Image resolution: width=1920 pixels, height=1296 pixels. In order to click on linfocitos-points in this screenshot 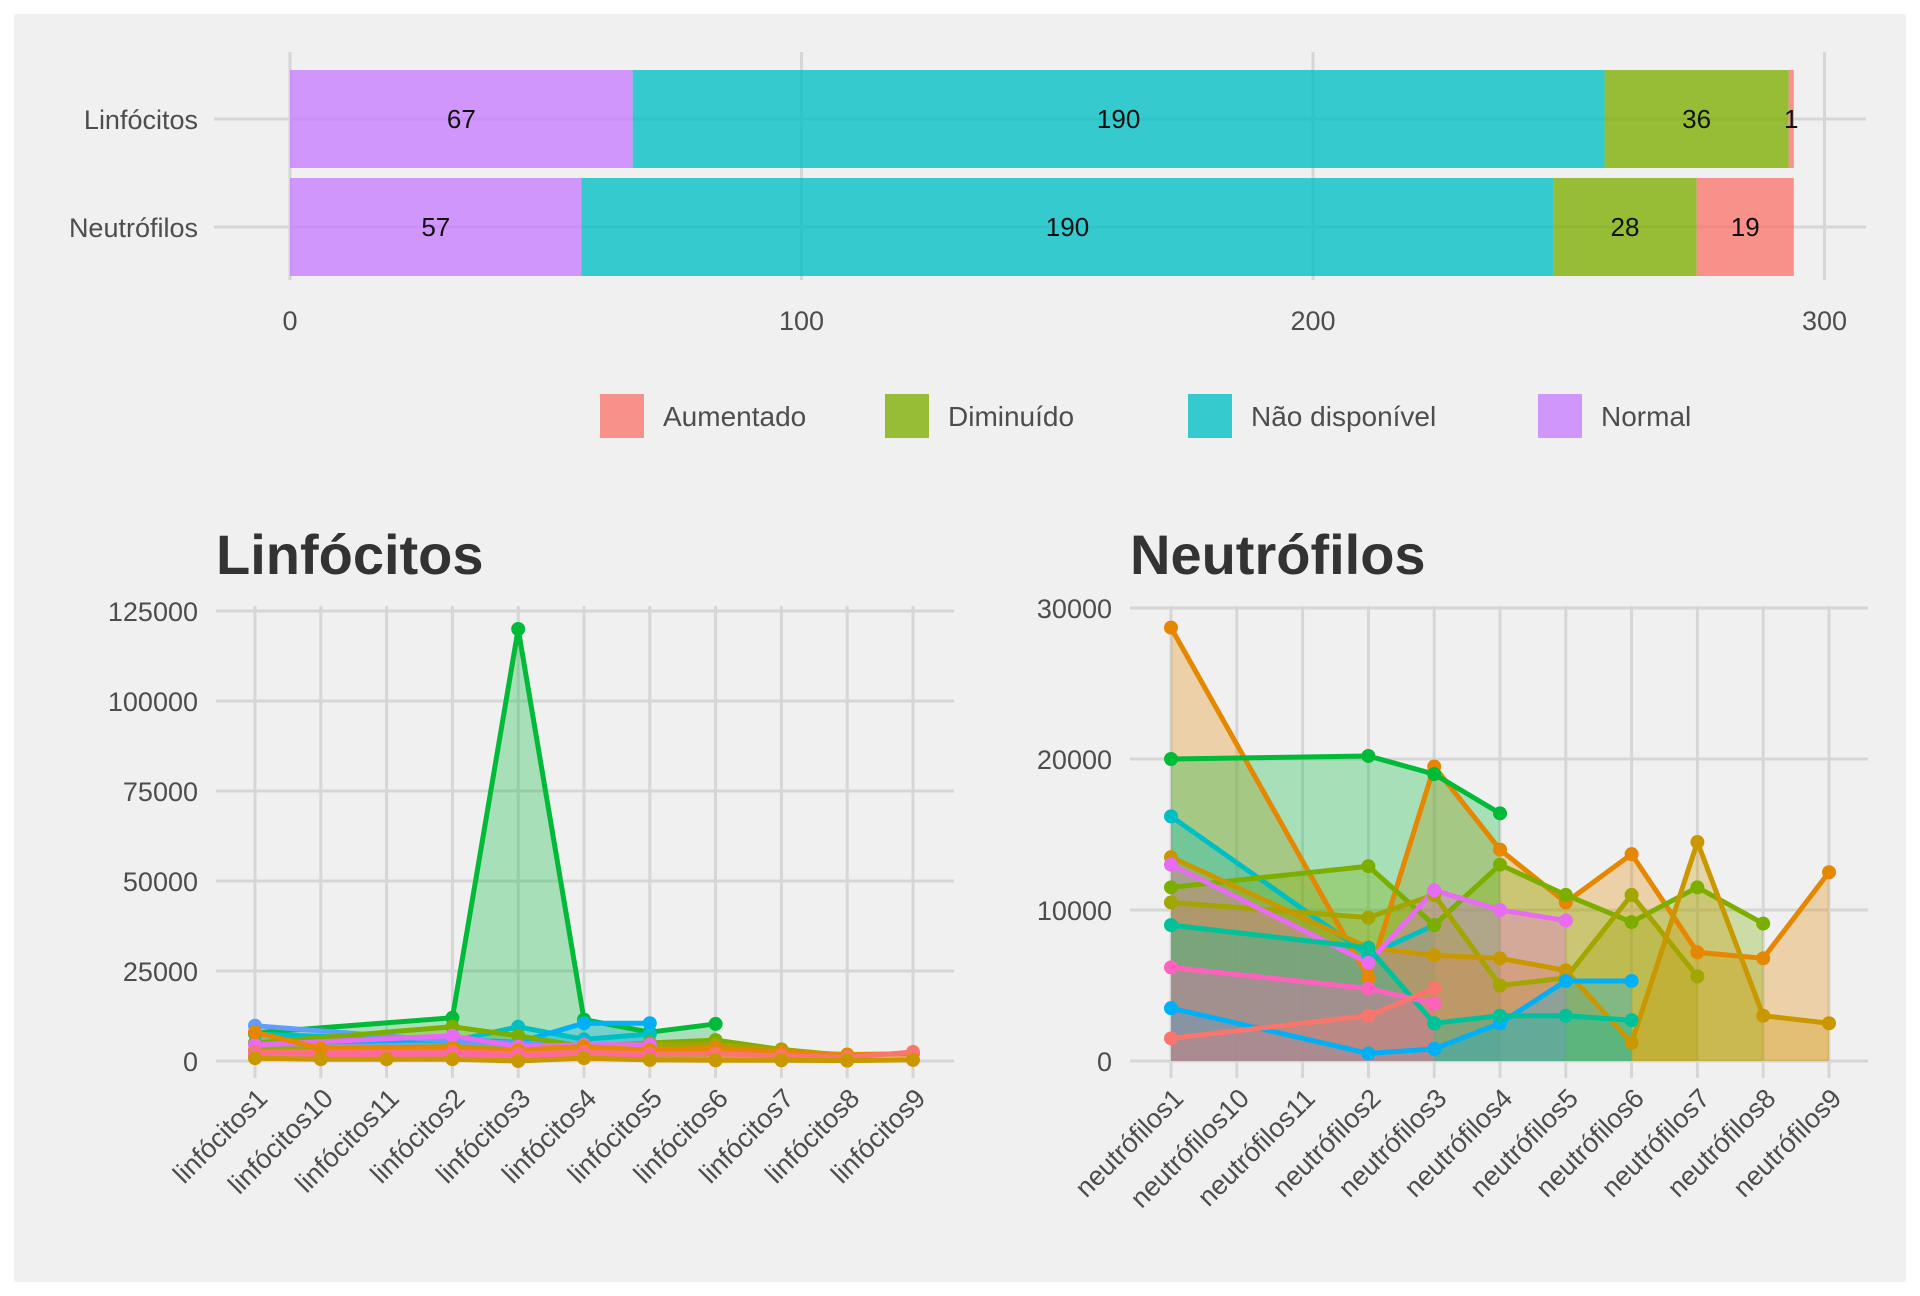, I will do `click(584, 845)`.